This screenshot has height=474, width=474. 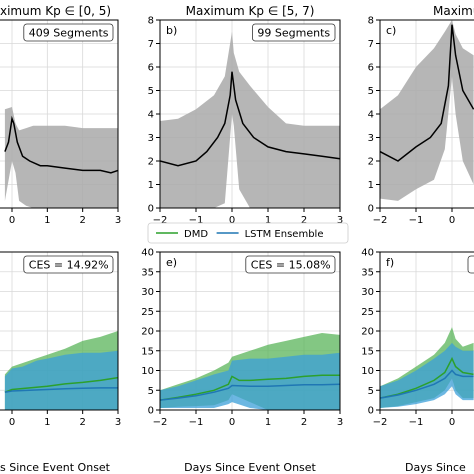 What do you see at coordinates (196, 234) in the screenshot?
I see `legend-label-0: DMD` at bounding box center [196, 234].